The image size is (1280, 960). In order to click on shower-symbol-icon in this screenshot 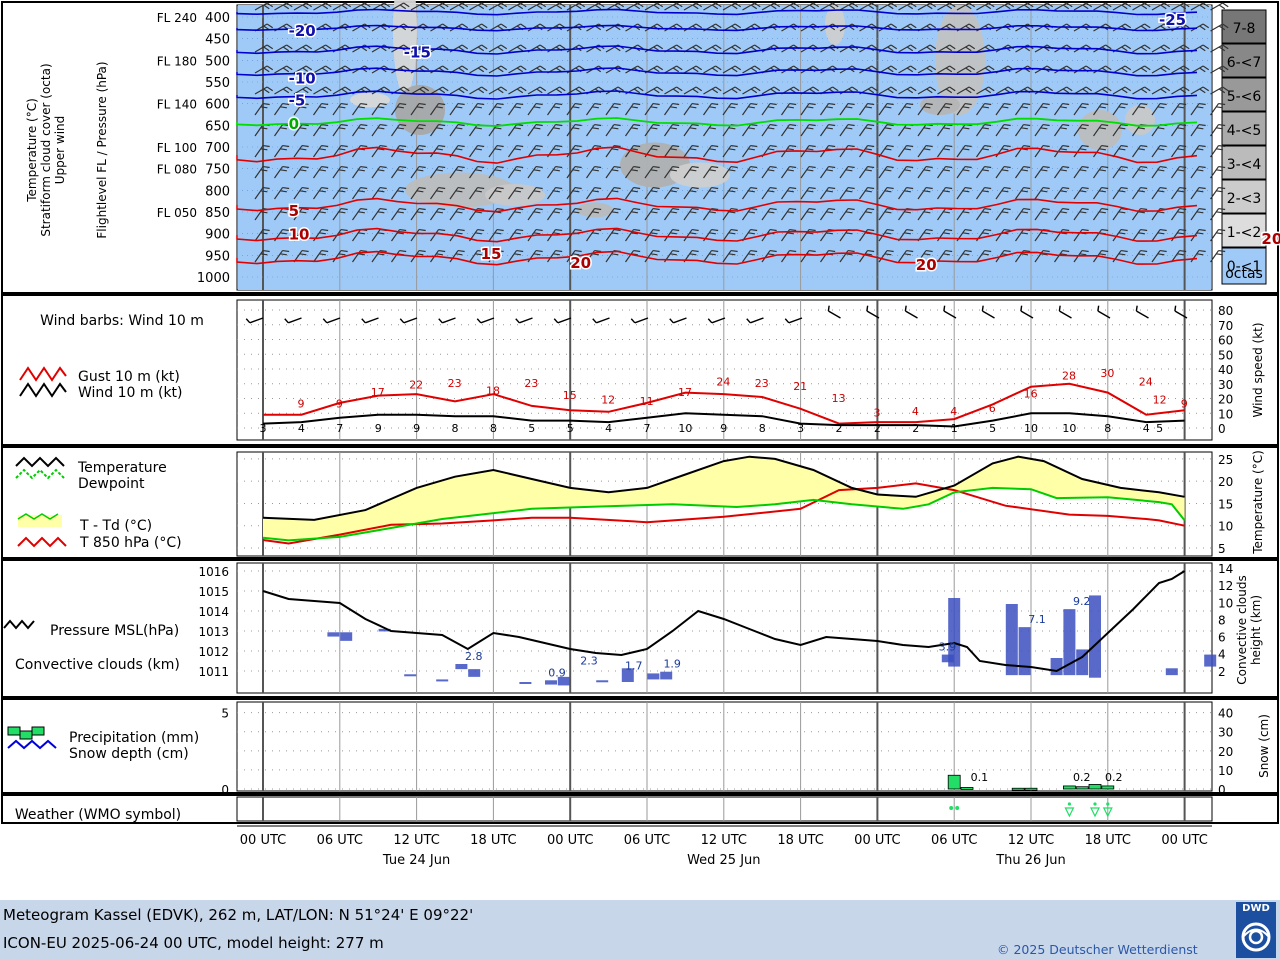, I will do `click(1069, 812)`.